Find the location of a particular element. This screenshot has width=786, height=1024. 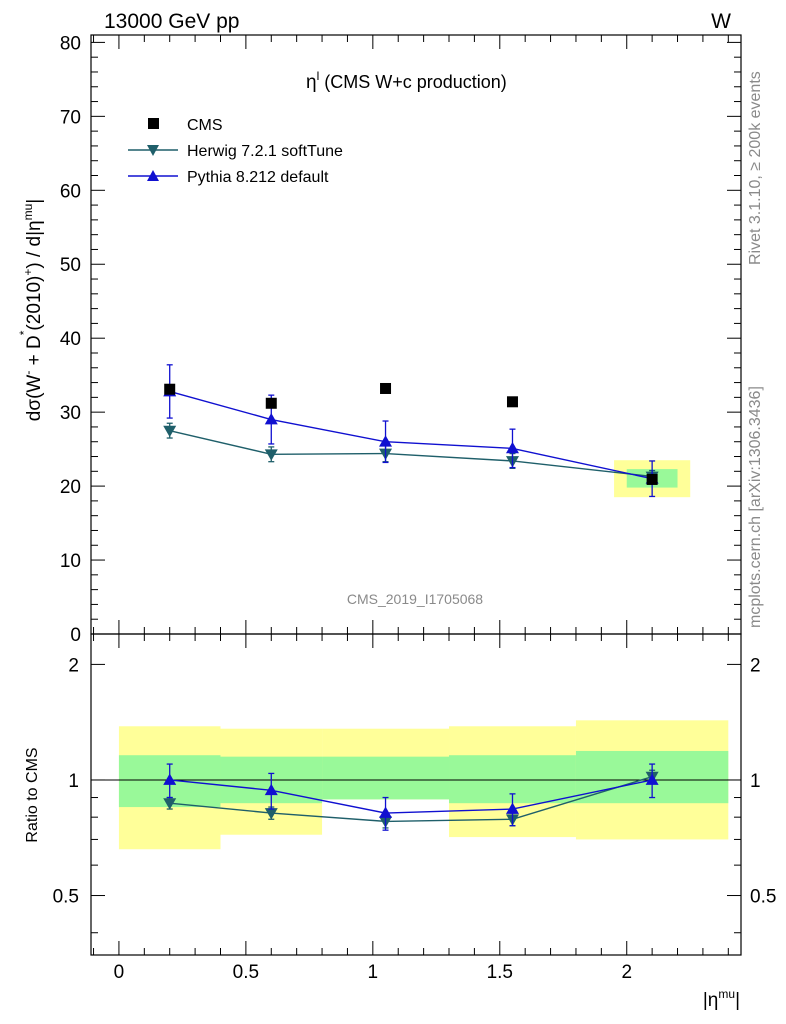

analysis-watermark: CMS_2019_I1705068 is located at coordinates (415, 599).